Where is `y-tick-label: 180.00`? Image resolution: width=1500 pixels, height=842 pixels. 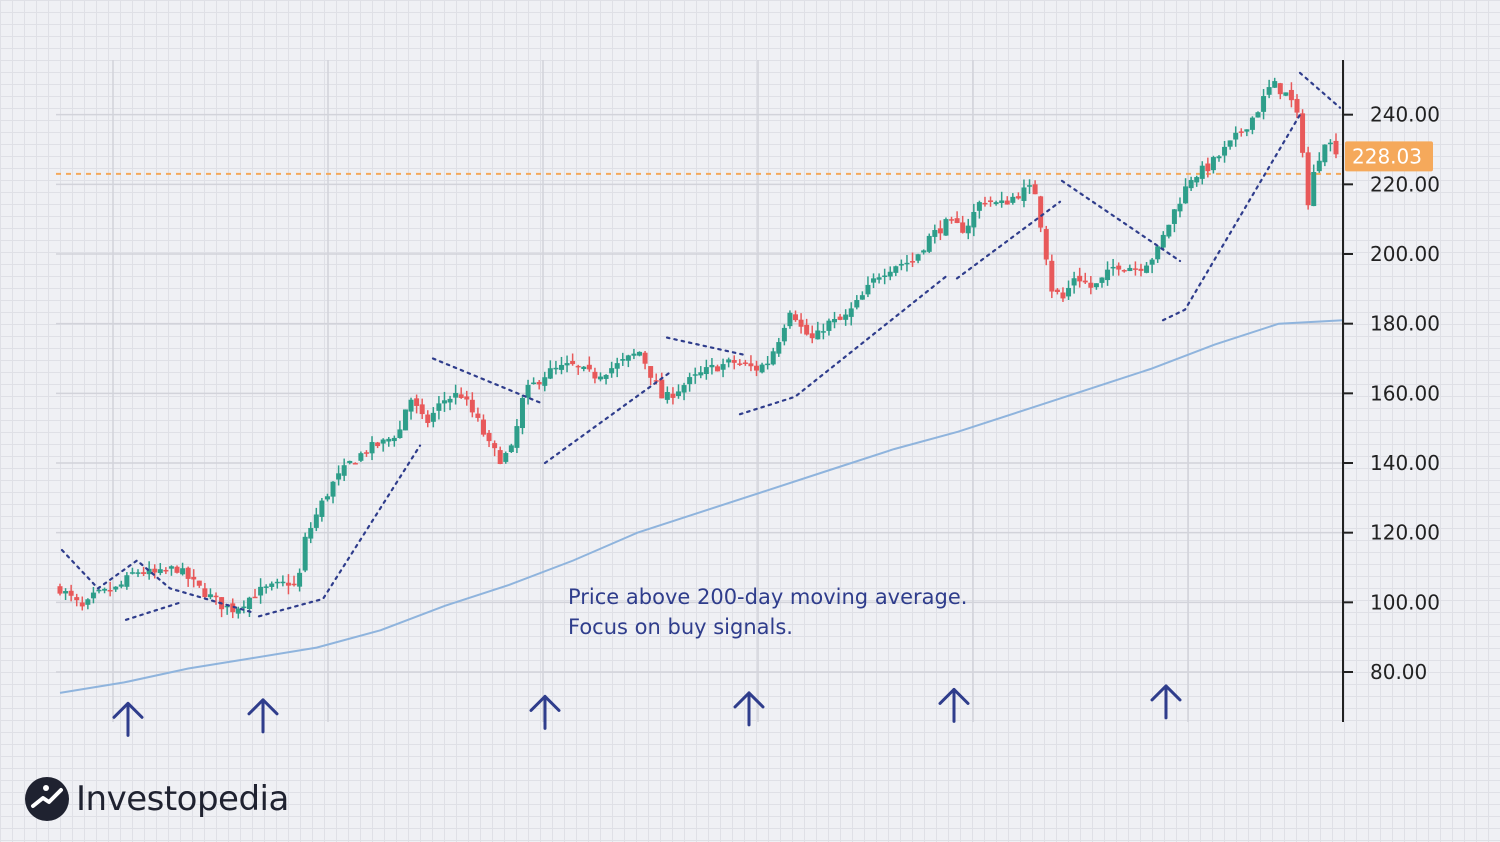 y-tick-label: 180.00 is located at coordinates (1405, 324).